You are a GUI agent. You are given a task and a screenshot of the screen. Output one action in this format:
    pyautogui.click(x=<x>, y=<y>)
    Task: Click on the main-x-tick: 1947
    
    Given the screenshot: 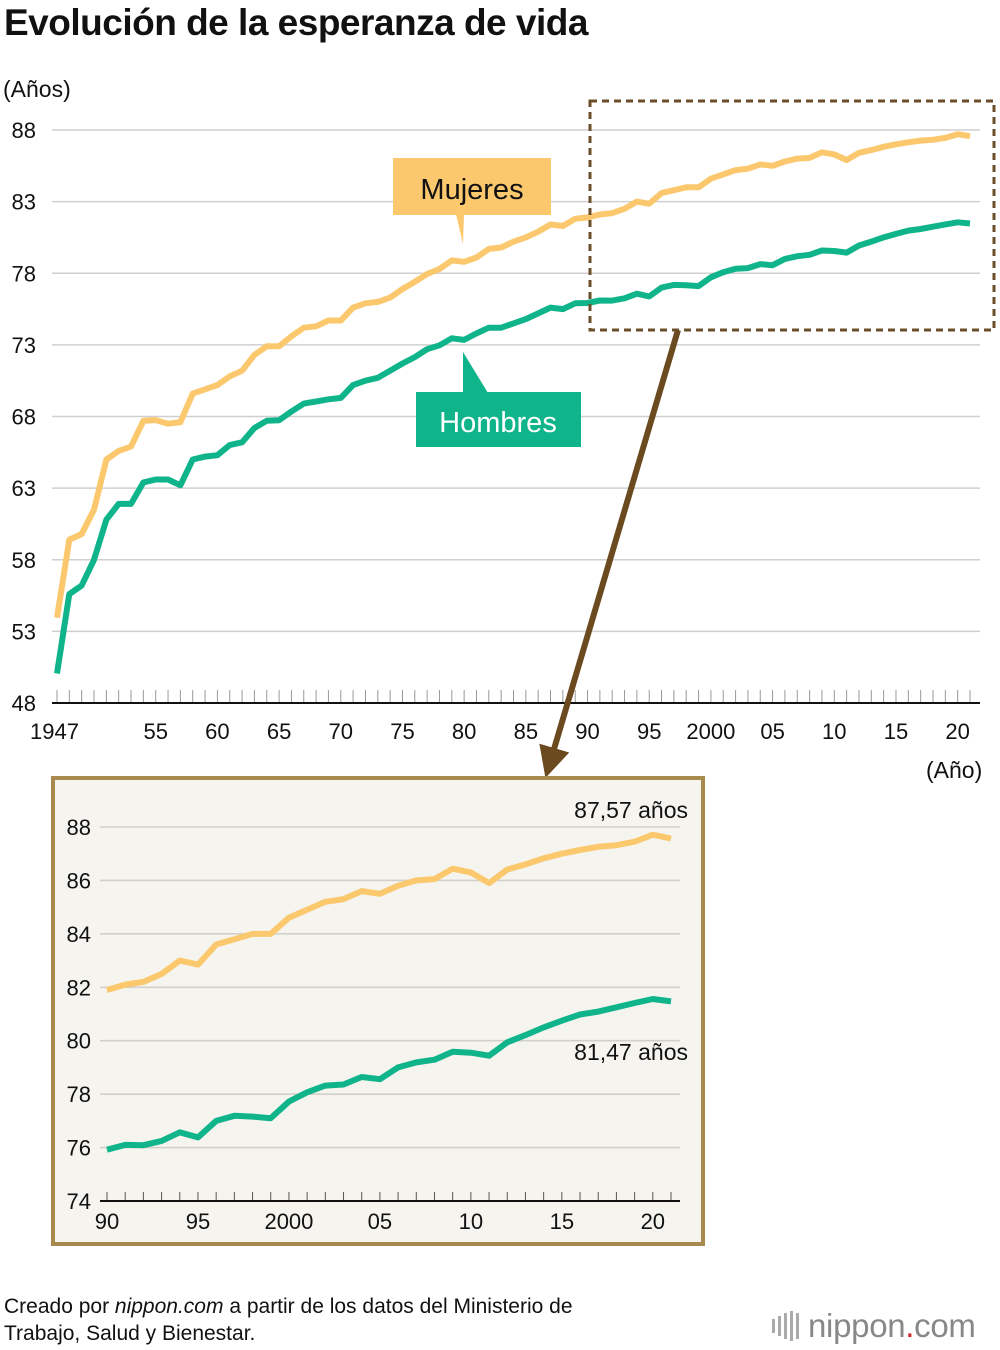 What is the action you would take?
    pyautogui.click(x=54, y=731)
    